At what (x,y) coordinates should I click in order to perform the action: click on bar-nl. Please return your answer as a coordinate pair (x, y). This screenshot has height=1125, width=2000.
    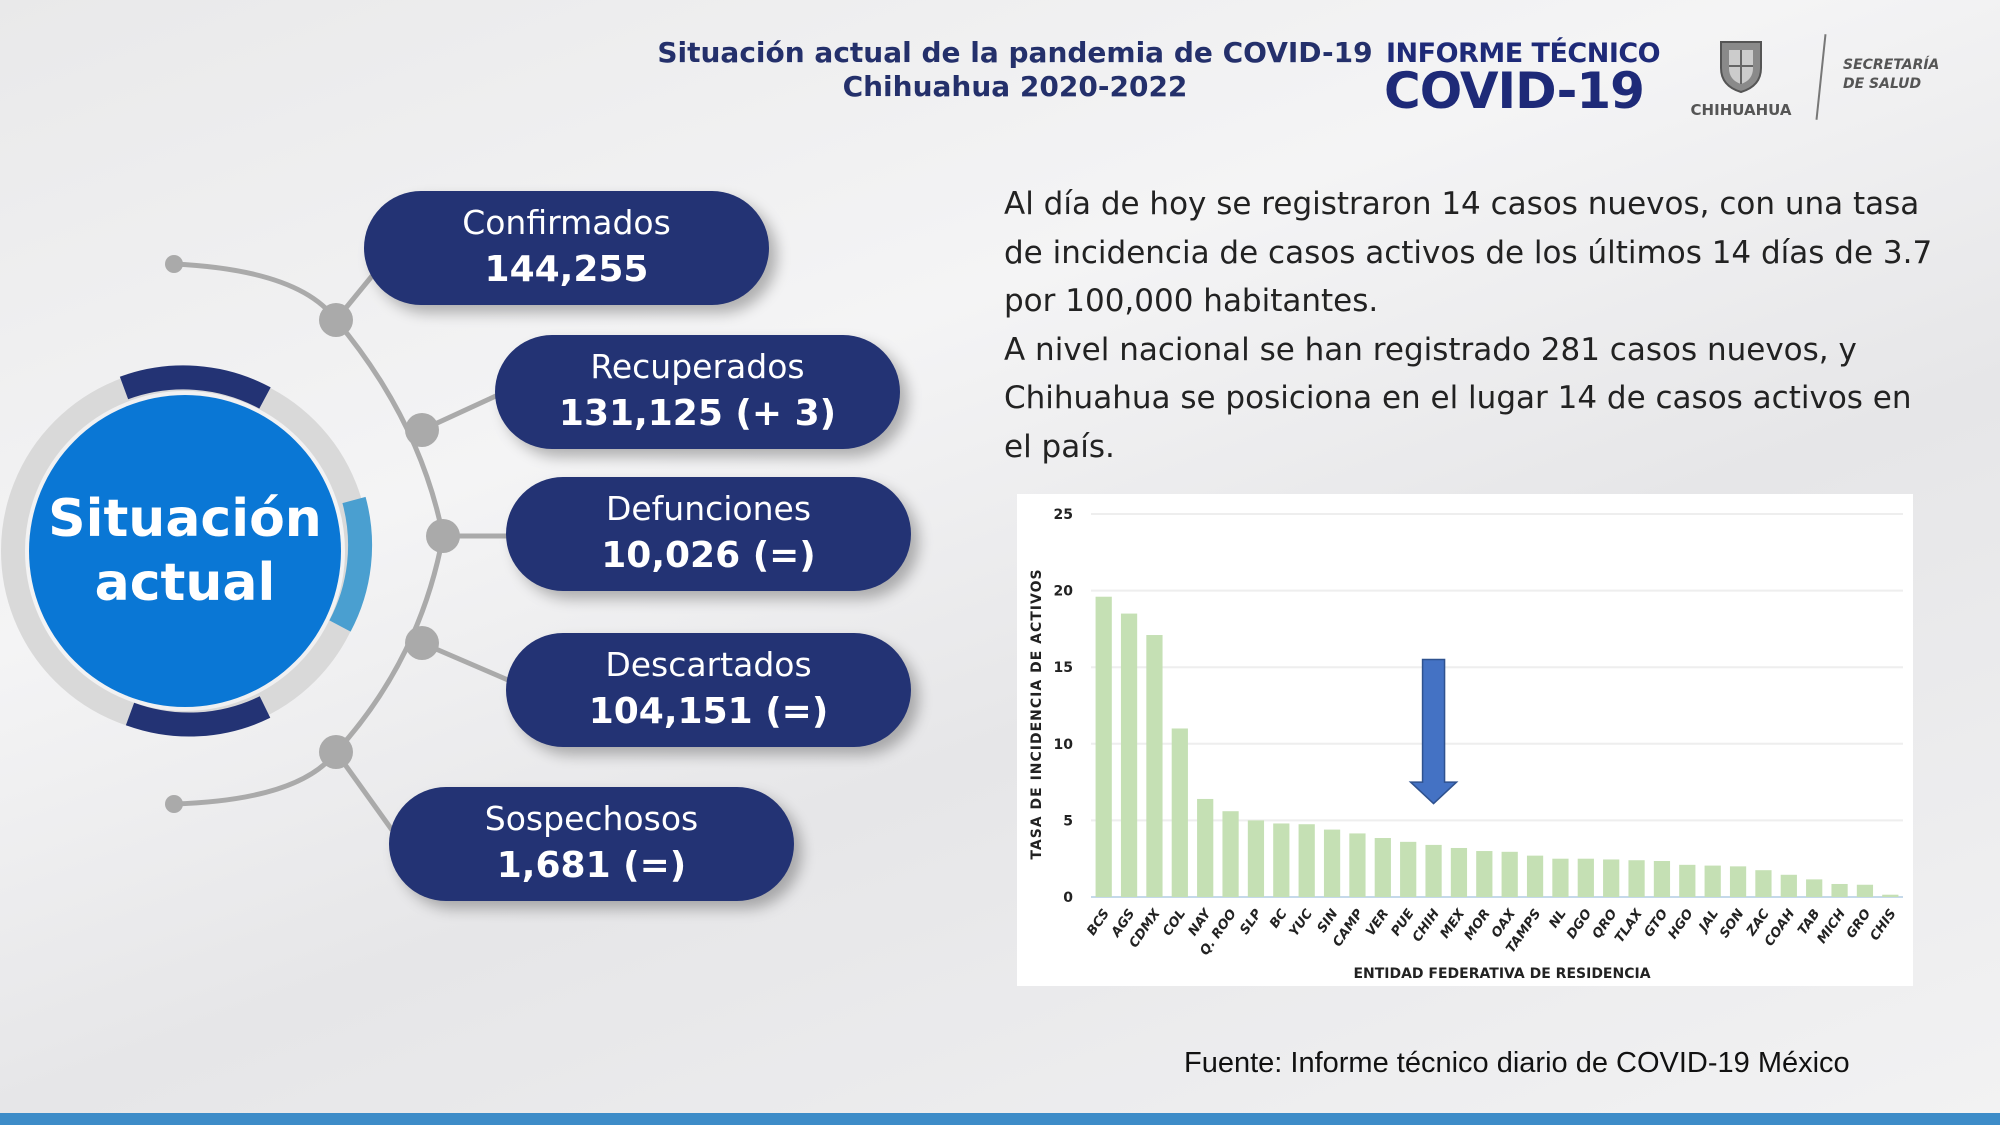
    Looking at the image, I should click on (1560, 877).